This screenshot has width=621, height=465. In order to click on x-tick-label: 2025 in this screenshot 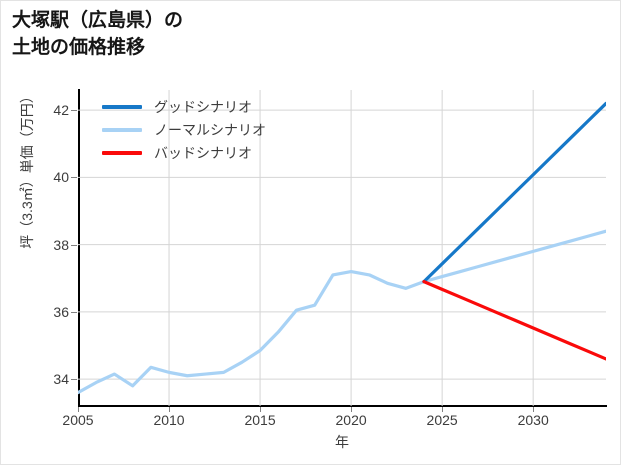, I will do `click(442, 420)`.